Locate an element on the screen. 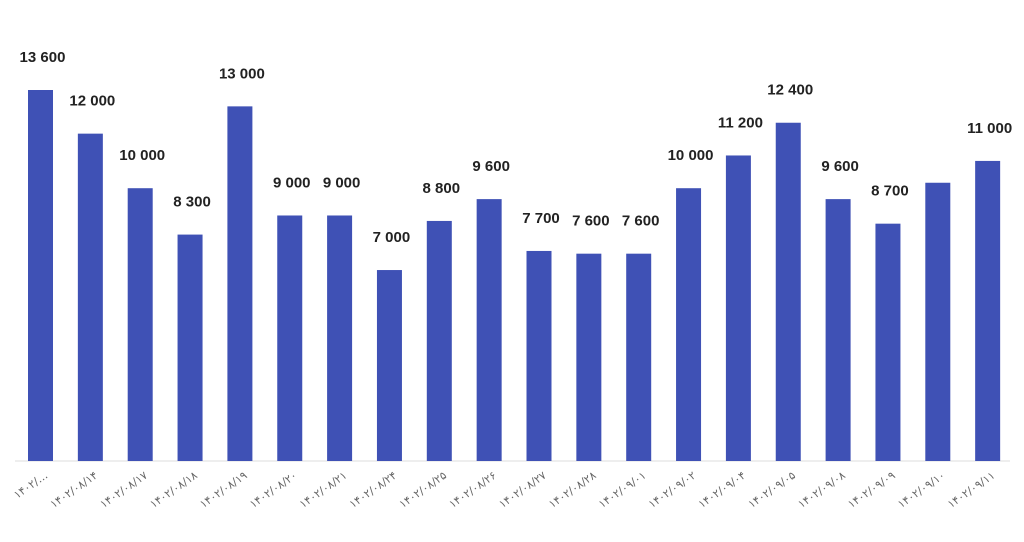  data-label: 8 300 is located at coordinates (192, 202).